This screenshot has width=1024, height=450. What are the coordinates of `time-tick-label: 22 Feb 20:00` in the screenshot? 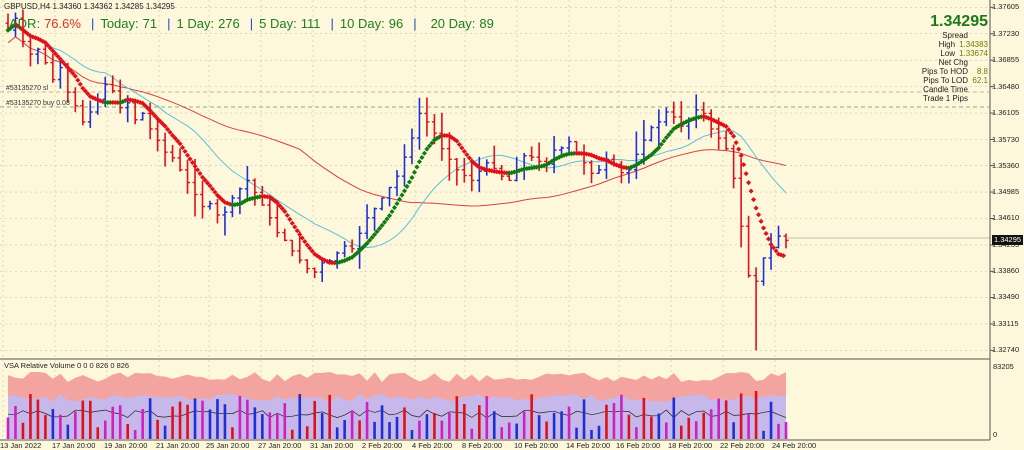 It's located at (742, 445).